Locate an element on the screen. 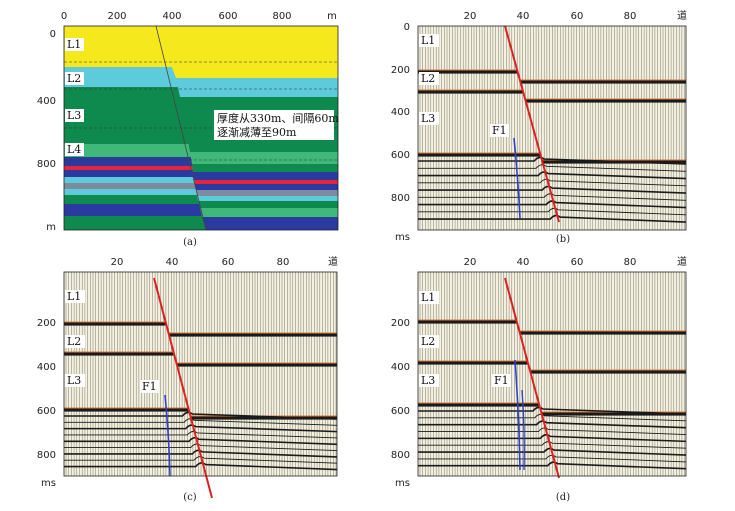 The width and height of the screenshot is (735, 511). panel-d-diffraction-blue is located at coordinates (517, 415).